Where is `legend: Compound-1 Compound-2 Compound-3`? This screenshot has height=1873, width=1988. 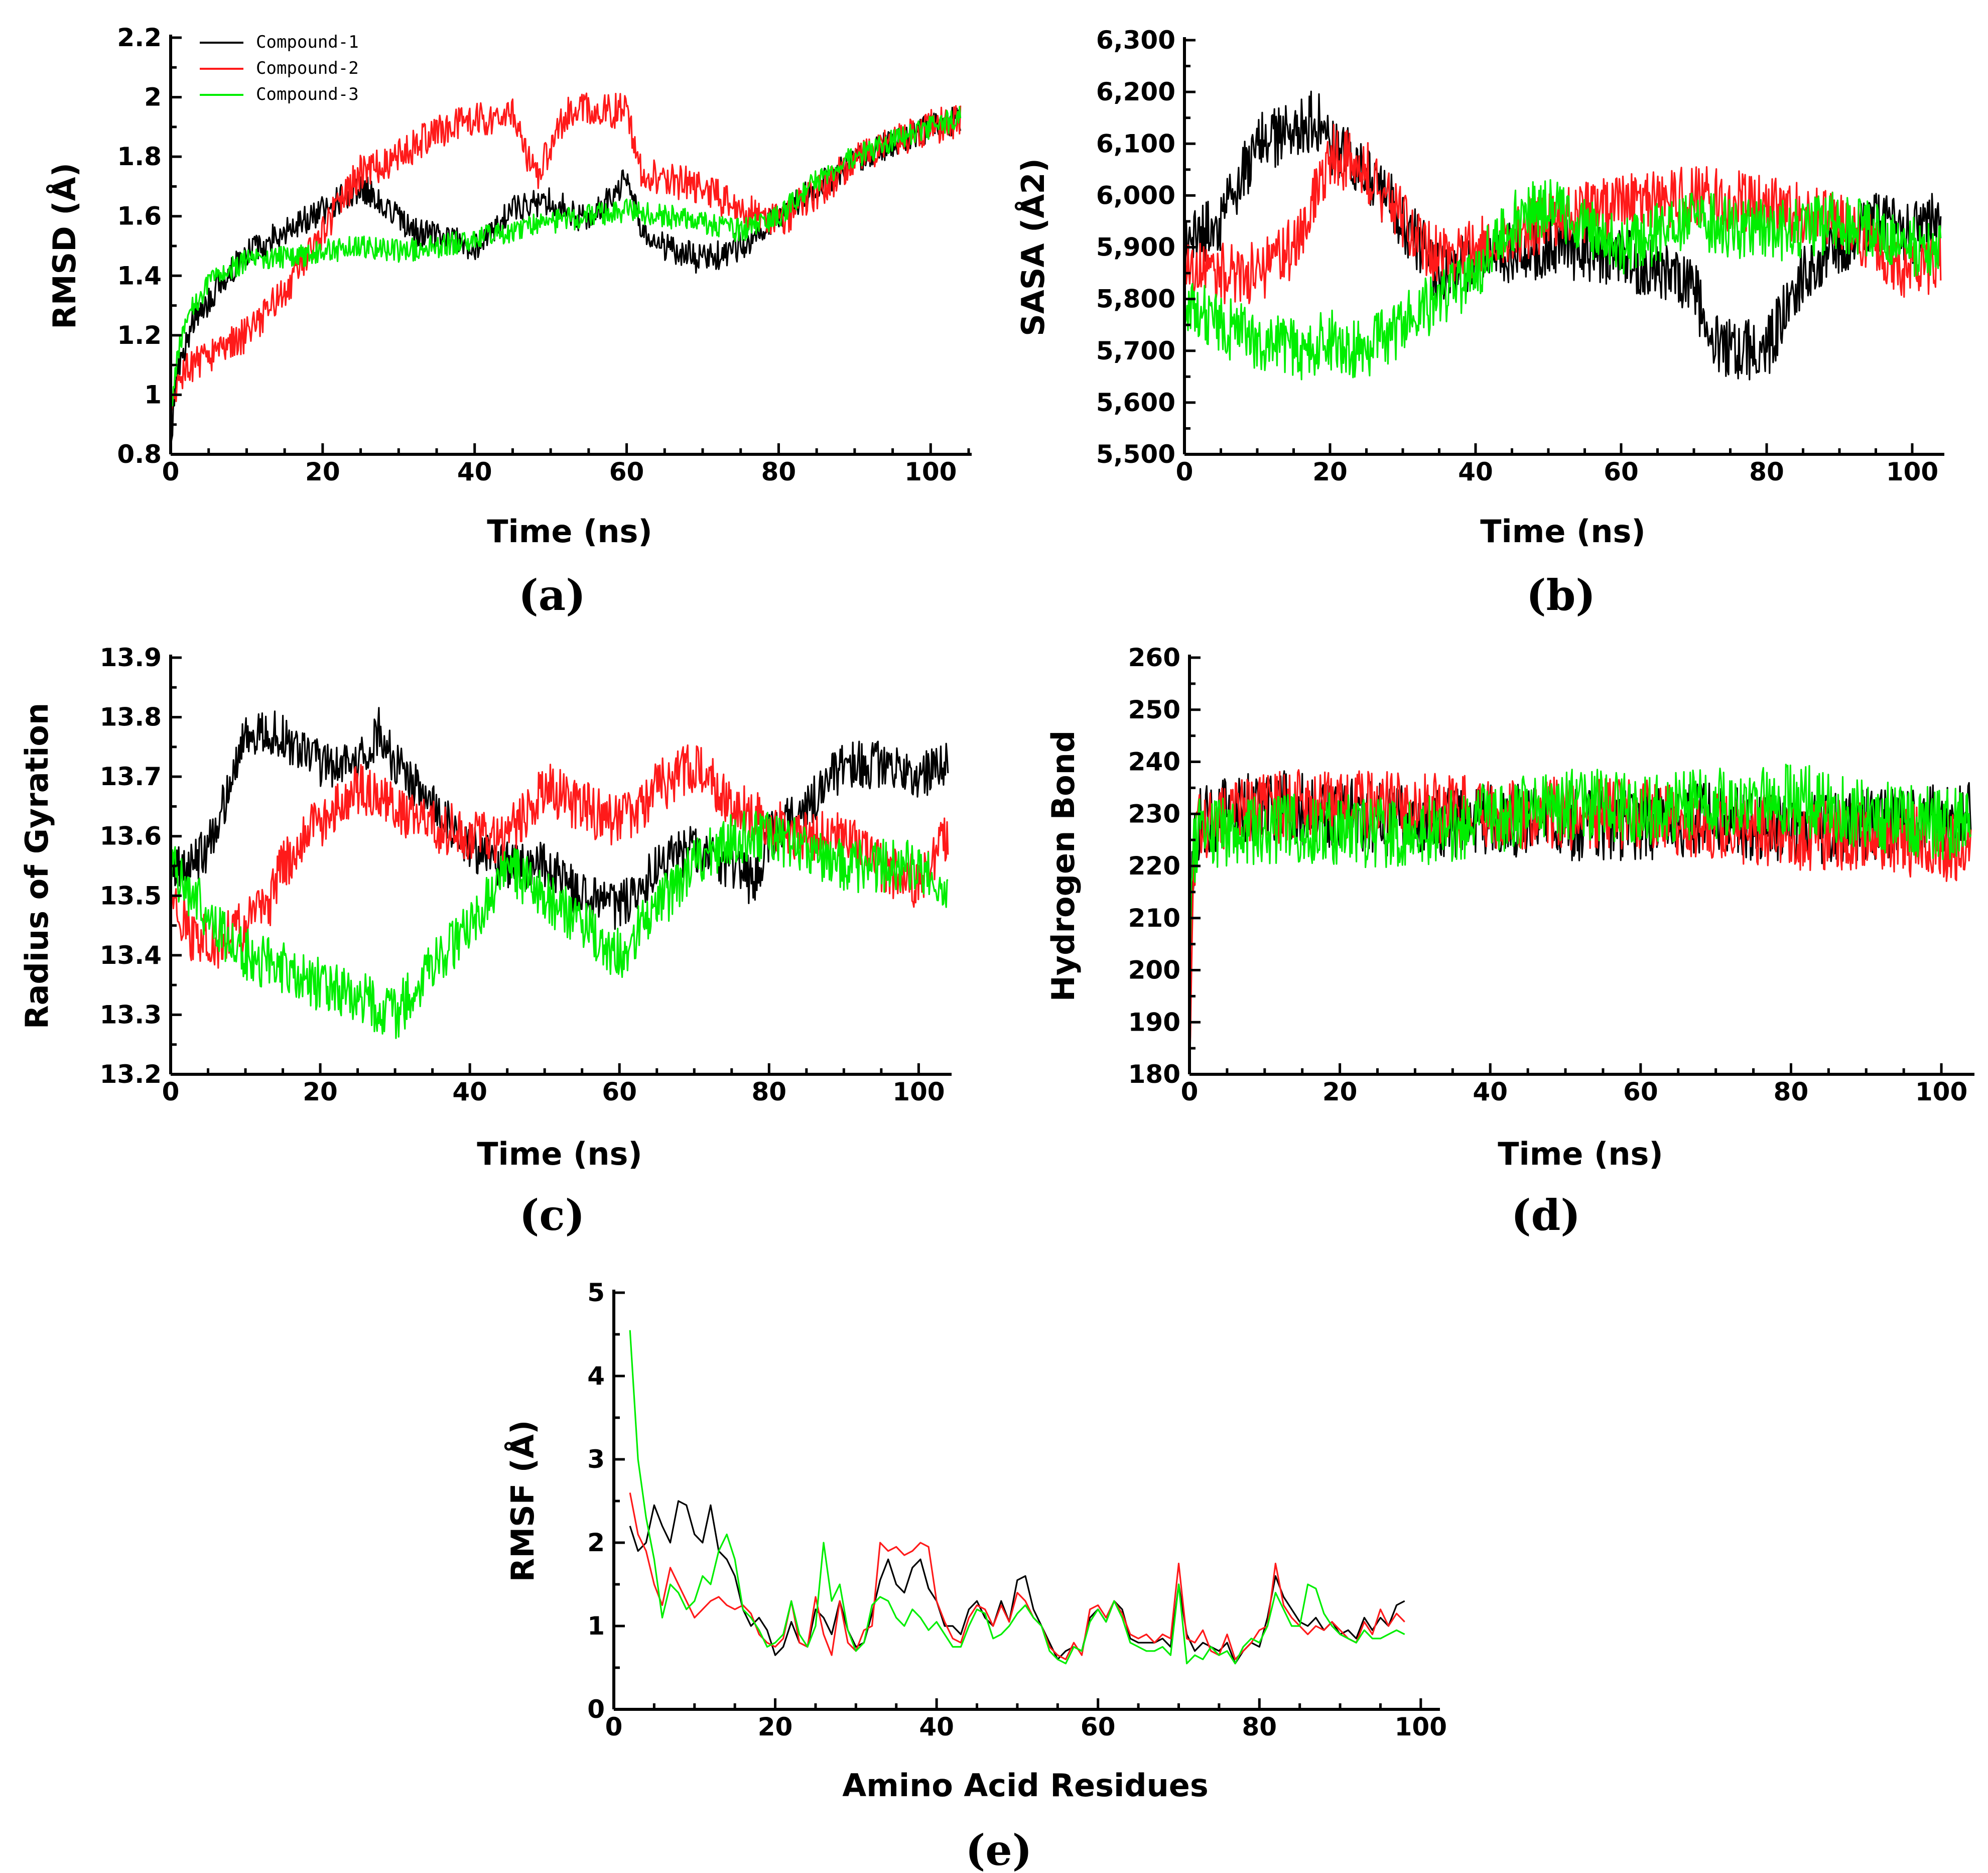
legend: Compound-1 Compound-2 Compound-3 is located at coordinates (279, 68).